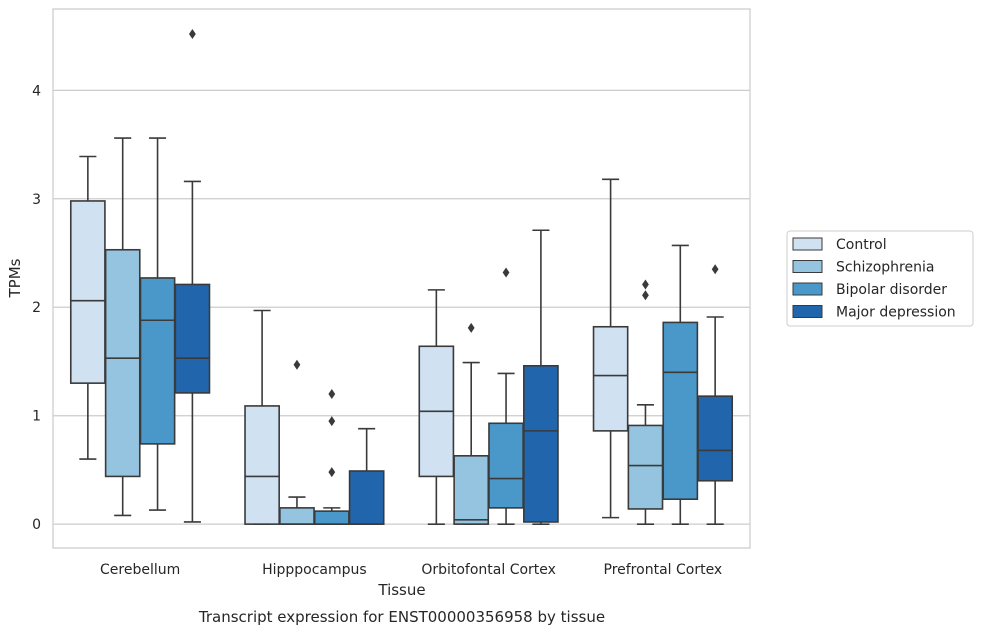  I want to click on legend-label: Schizophrenia, so click(885, 268).